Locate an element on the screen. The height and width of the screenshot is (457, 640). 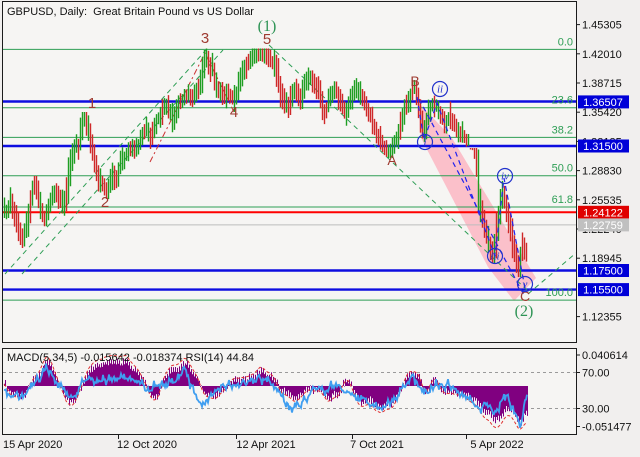
svg-text: 1.38715 is located at coordinates (602, 84).